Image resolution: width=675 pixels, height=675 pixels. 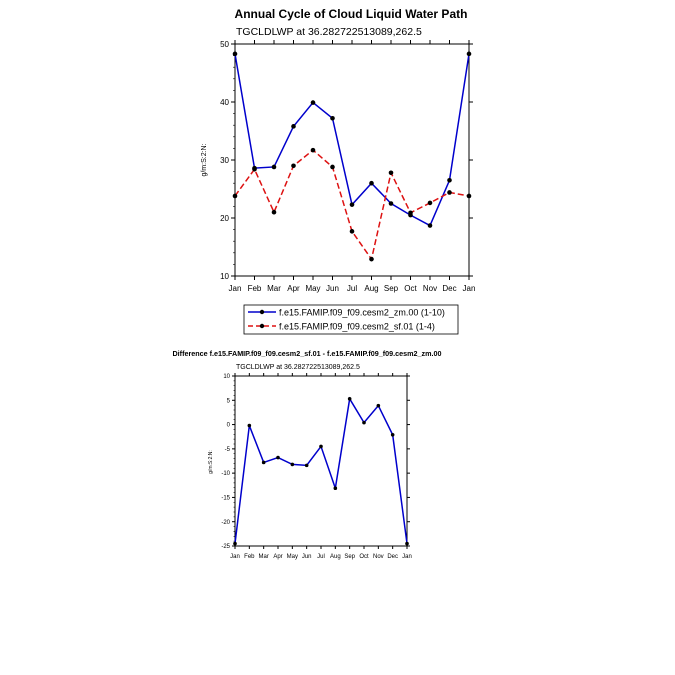 What do you see at coordinates (255, 288) in the screenshot?
I see `chart1-xtick-label: Feb` at bounding box center [255, 288].